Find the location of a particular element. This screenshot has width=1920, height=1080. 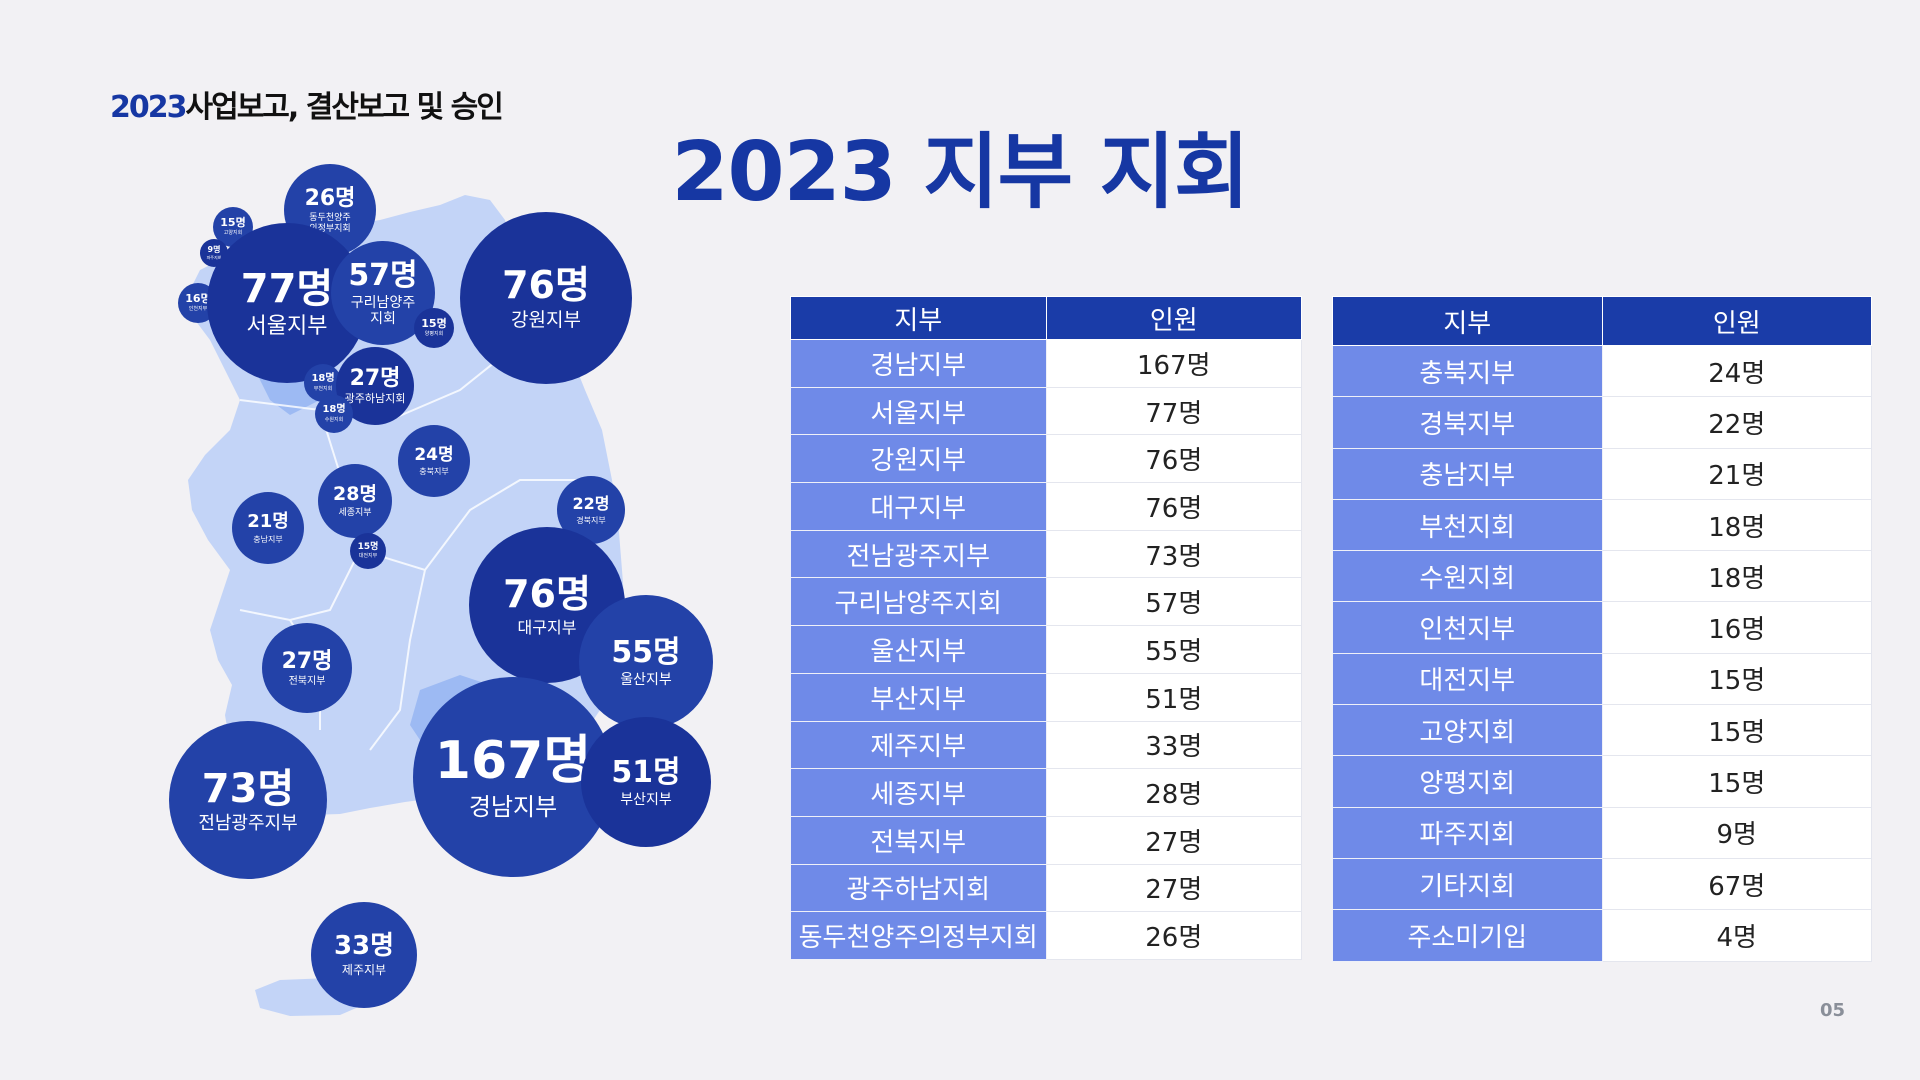

member-count-cell: 27명 is located at coordinates (1173, 840).